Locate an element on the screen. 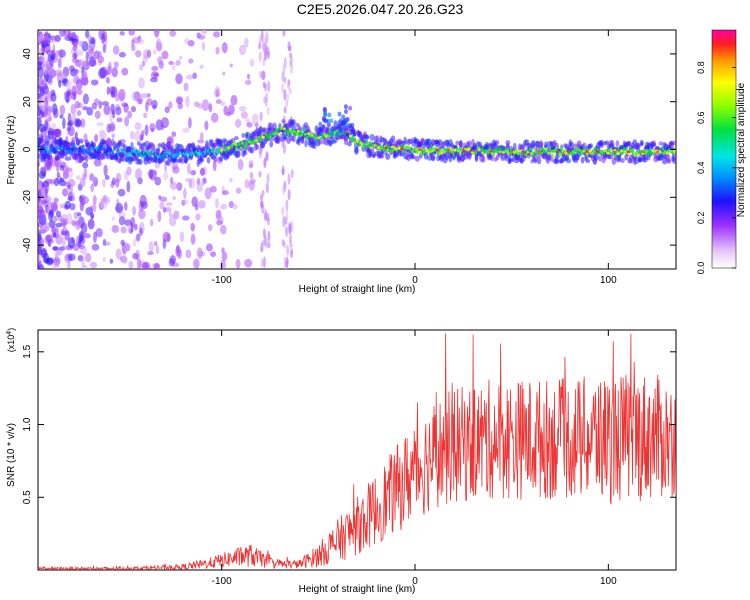 This screenshot has height=600, width=750. spectrogram-y-tick-label: -20 is located at coordinates (27, 197).